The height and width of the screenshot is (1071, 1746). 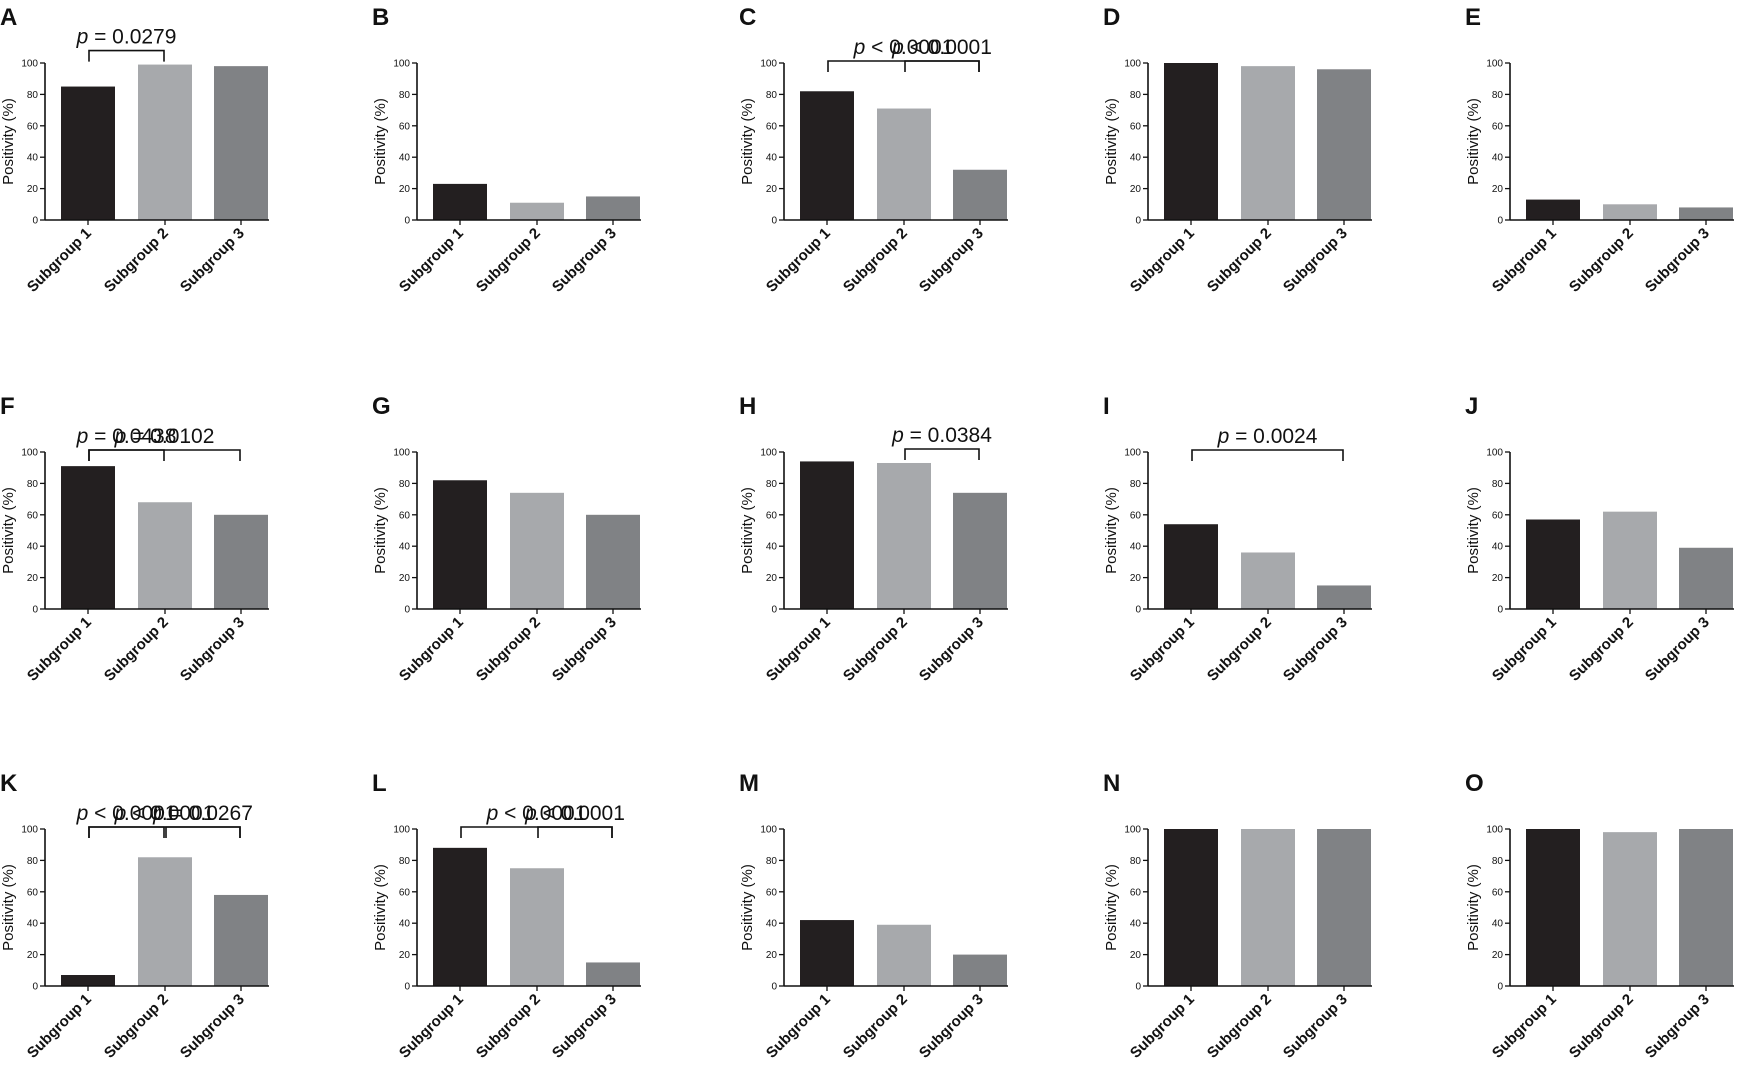 I want to click on p-value-label: p = 0.0438, so click(x=126, y=436).